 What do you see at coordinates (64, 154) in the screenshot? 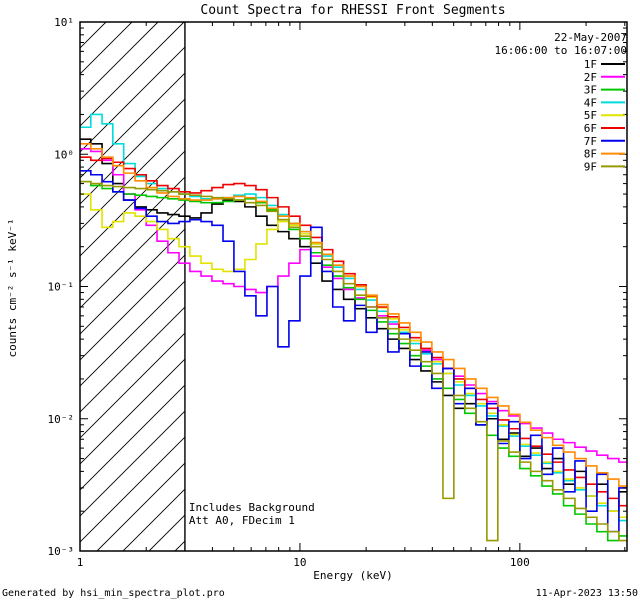
I see `y-tick-label: 10⁰` at bounding box center [64, 154].